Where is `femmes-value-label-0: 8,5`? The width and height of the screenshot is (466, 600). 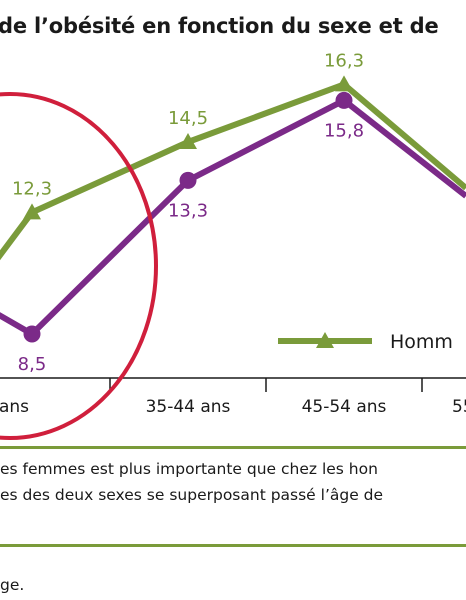 femmes-value-label-0: 8,5 is located at coordinates (32, 364).